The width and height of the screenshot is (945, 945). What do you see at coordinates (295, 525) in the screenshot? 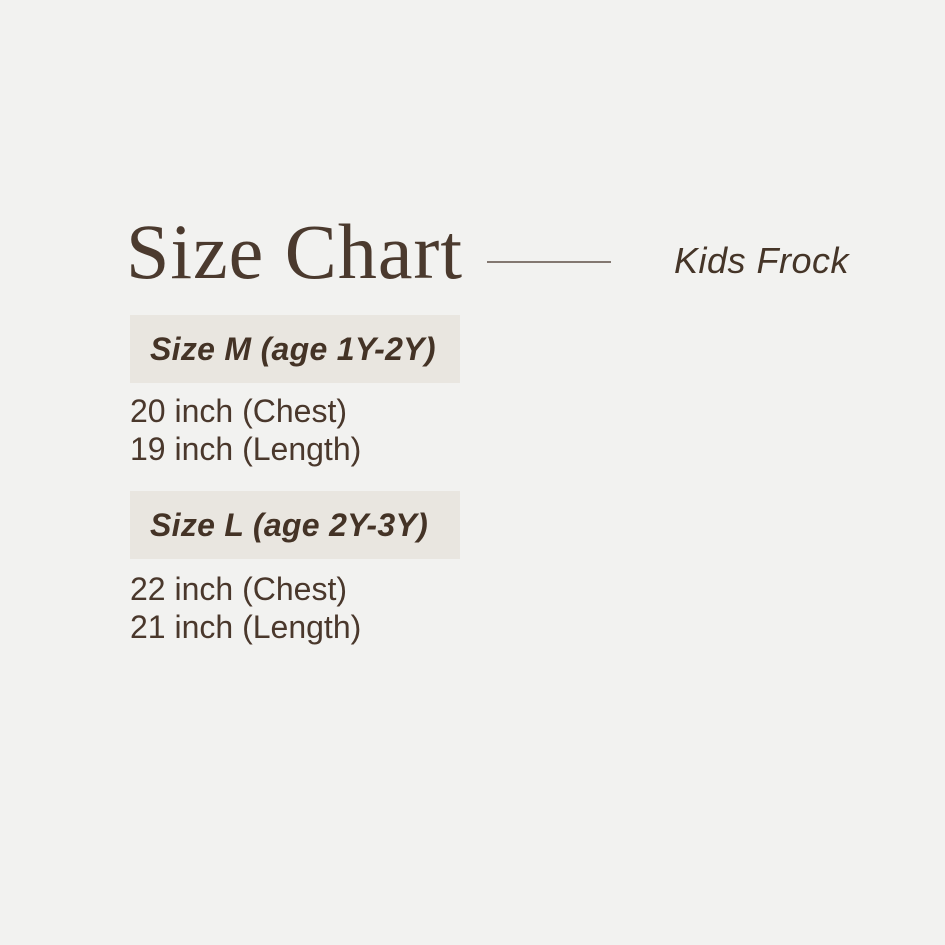
I see `size-header-l: Size L (age 2Y-3Y)` at bounding box center [295, 525].